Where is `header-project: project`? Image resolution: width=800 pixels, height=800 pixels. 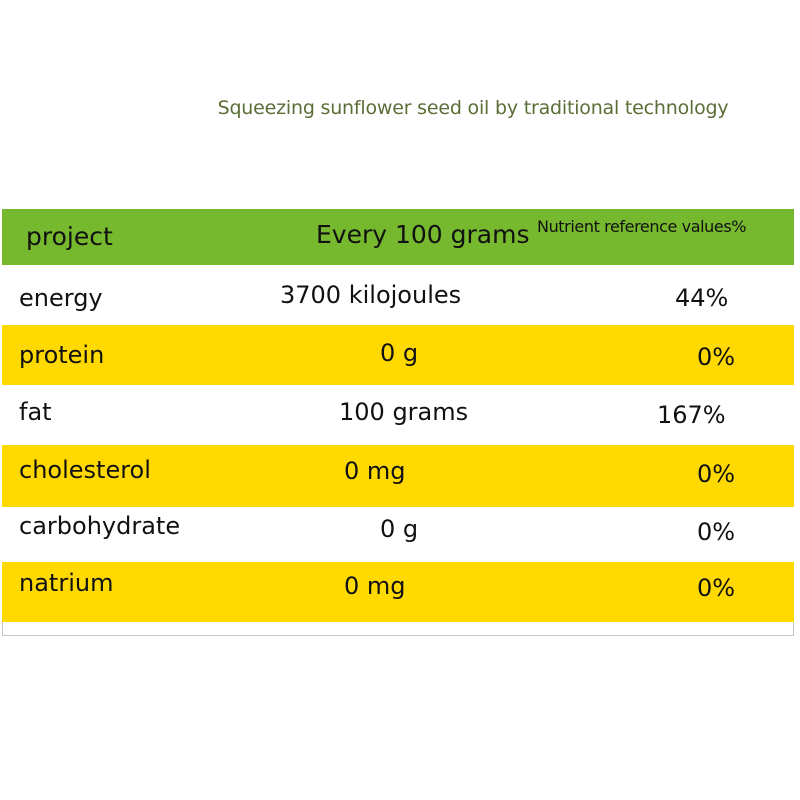
header-project: project is located at coordinates (69, 236).